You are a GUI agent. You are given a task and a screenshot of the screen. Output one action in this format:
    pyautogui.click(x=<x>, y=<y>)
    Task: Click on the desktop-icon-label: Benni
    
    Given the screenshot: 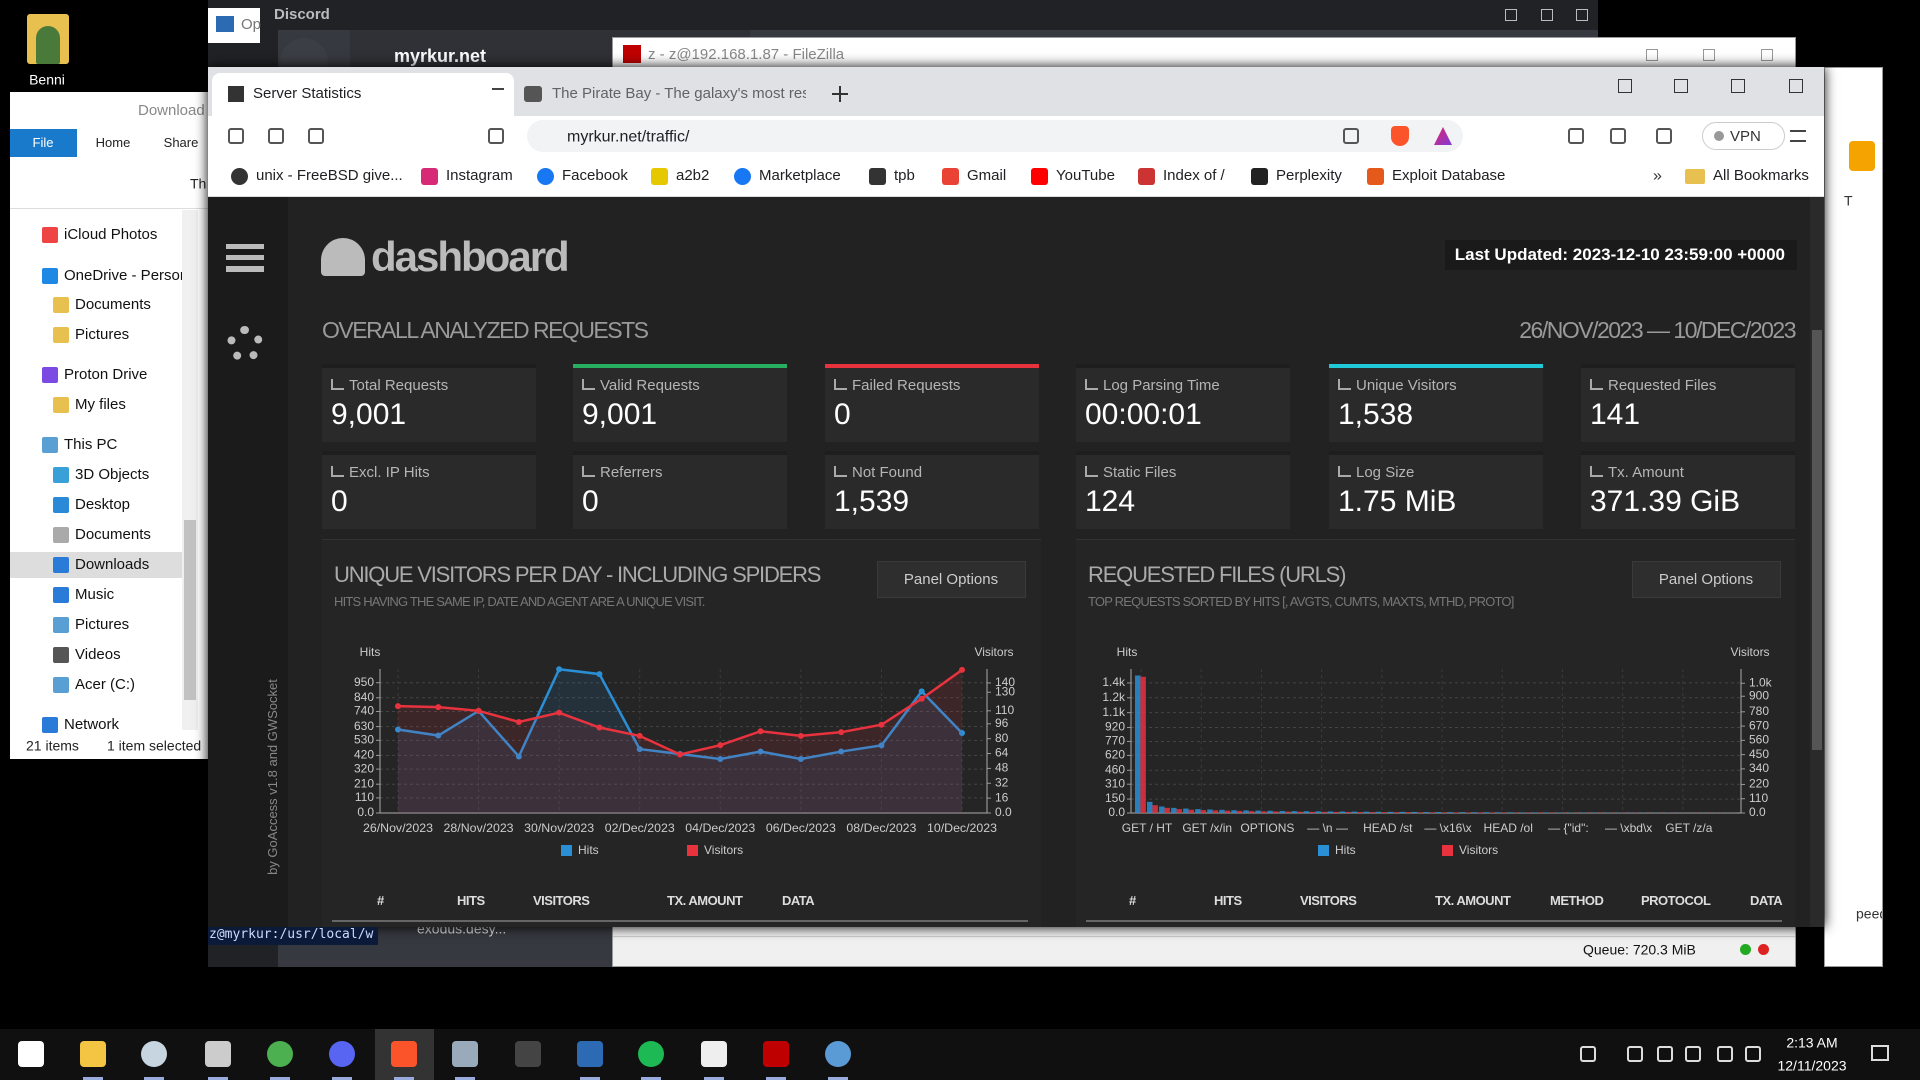 What is the action you would take?
    pyautogui.click(x=47, y=79)
    